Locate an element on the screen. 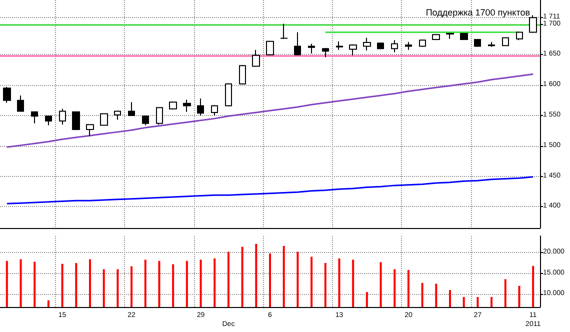  line-series is located at coordinates (270, 190).